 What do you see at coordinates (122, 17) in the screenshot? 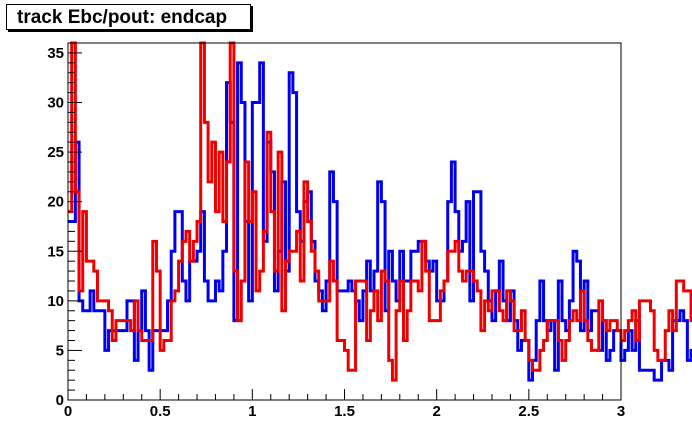
I see `chart-title: track Ebc/pout: endcap` at bounding box center [122, 17].